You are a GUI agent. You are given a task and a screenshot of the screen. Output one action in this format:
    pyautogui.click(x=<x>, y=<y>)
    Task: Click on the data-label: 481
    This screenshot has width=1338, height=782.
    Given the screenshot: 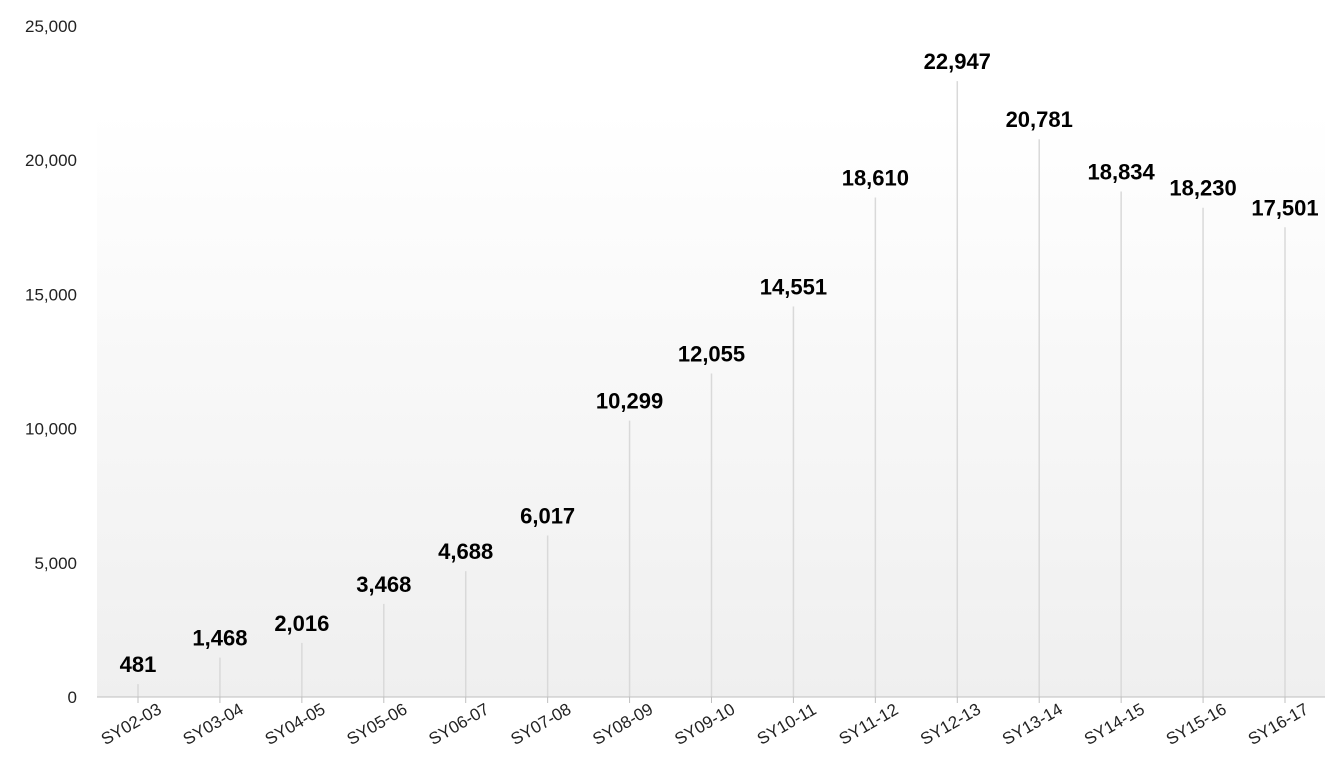 What is the action you would take?
    pyautogui.click(x=138, y=664)
    